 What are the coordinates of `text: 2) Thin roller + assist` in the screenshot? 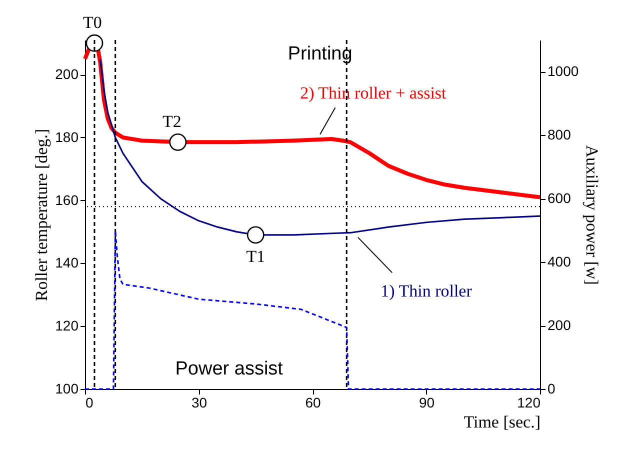 It's located at (373, 92).